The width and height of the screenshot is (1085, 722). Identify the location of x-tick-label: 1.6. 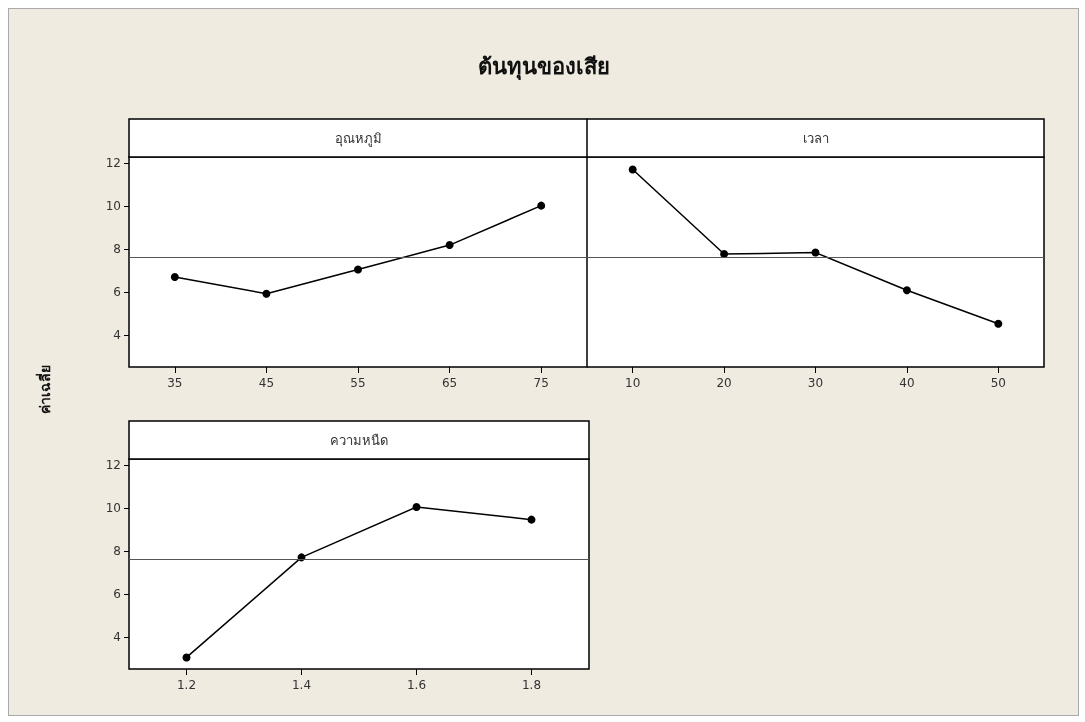
(416, 685).